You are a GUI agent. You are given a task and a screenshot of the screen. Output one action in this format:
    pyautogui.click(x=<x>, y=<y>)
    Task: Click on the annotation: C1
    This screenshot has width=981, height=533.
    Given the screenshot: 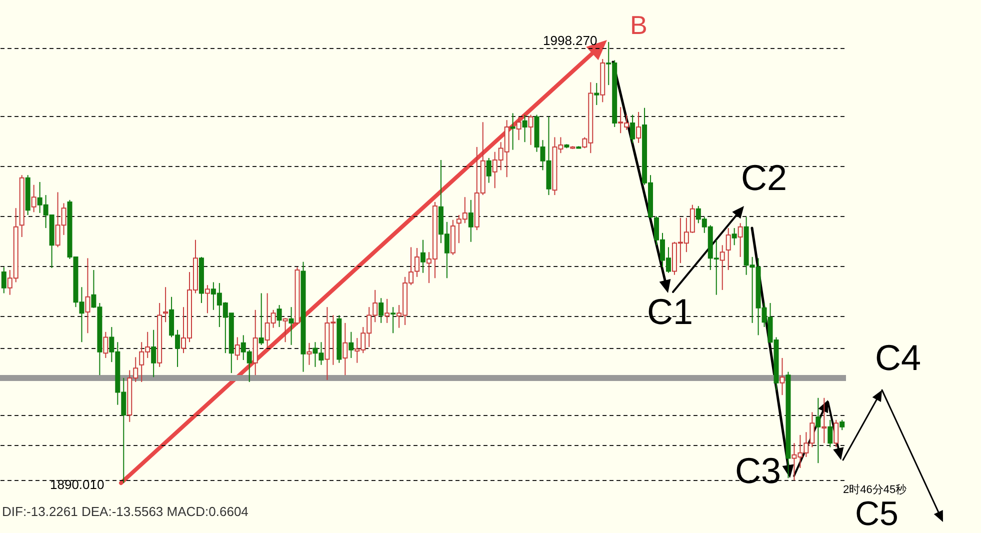 What is the action you would take?
    pyautogui.click(x=670, y=311)
    